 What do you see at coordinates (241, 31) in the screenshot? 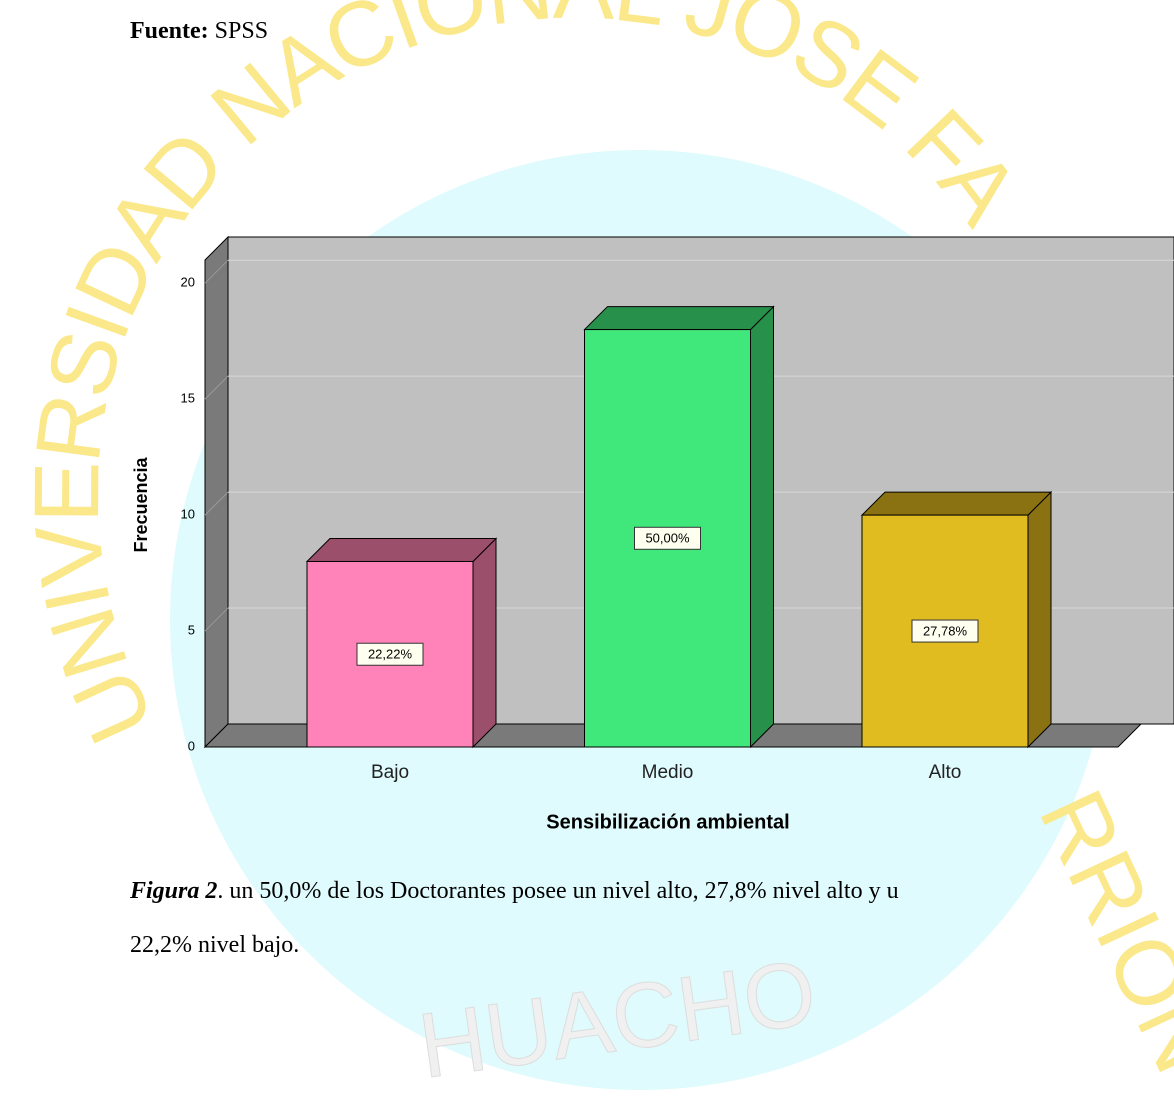
I see `source-text: SPSS` at bounding box center [241, 31].